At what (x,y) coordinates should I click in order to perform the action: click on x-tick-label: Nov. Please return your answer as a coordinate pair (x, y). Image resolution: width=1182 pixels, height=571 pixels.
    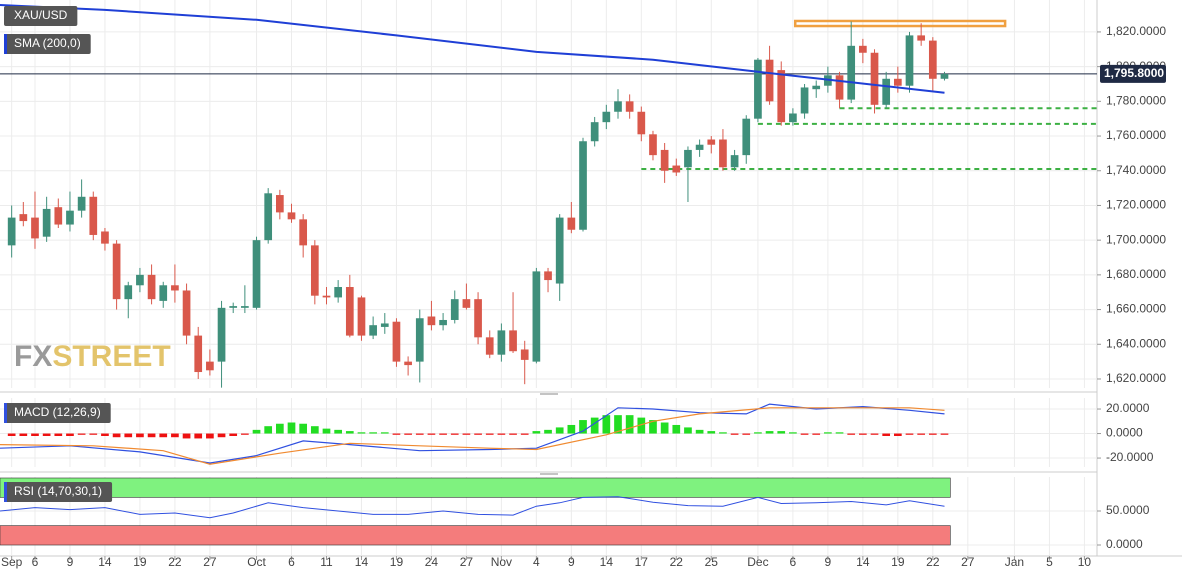
    Looking at the image, I should click on (501, 562).